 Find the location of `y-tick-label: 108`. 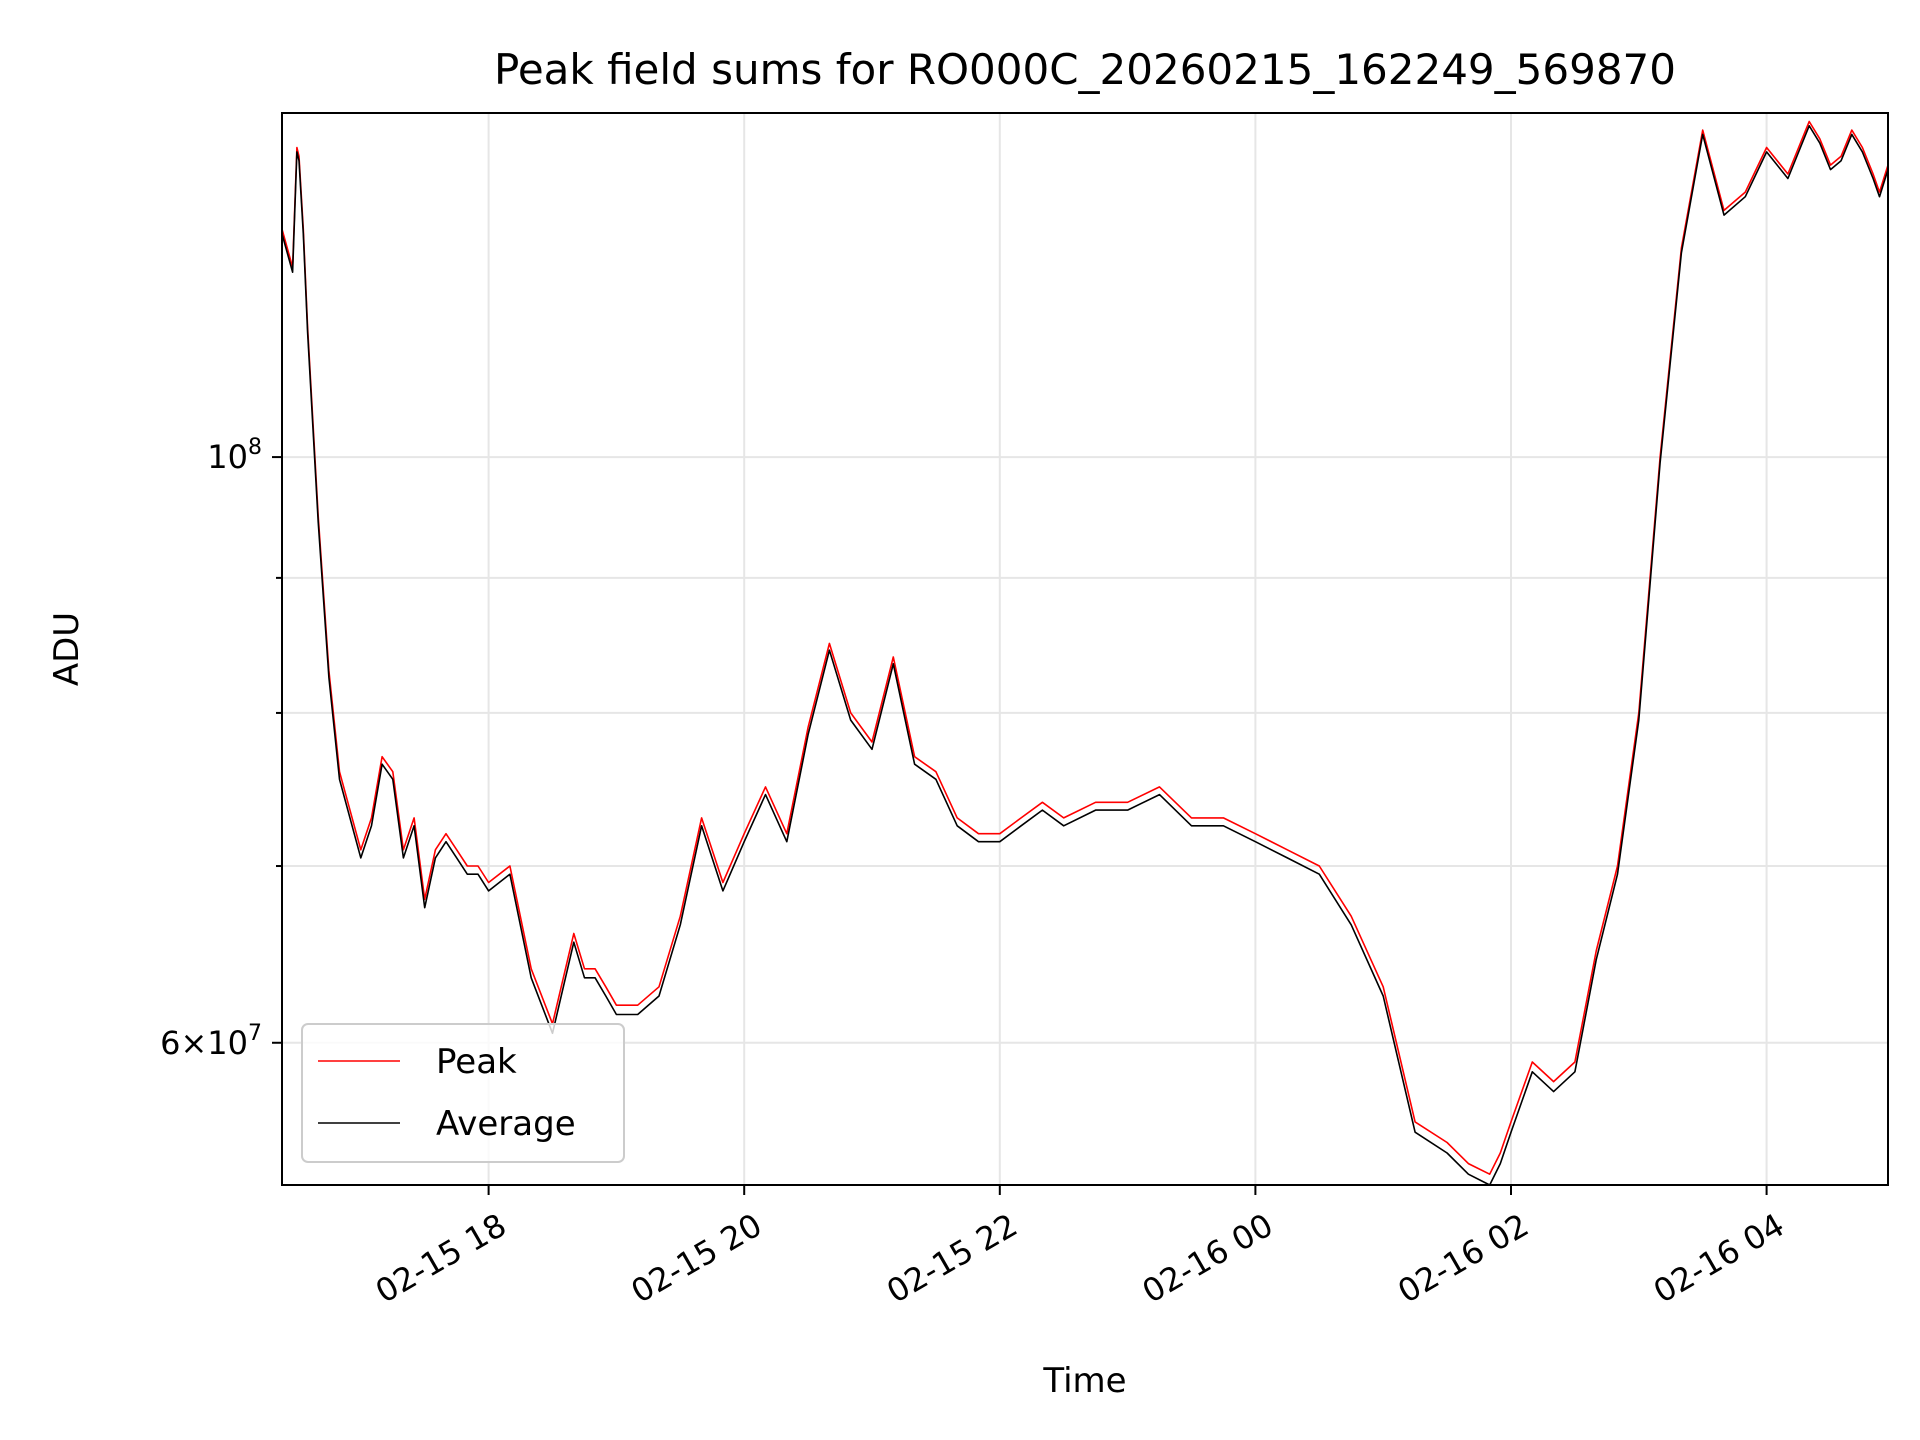

y-tick-label: 108 is located at coordinates (234, 455).